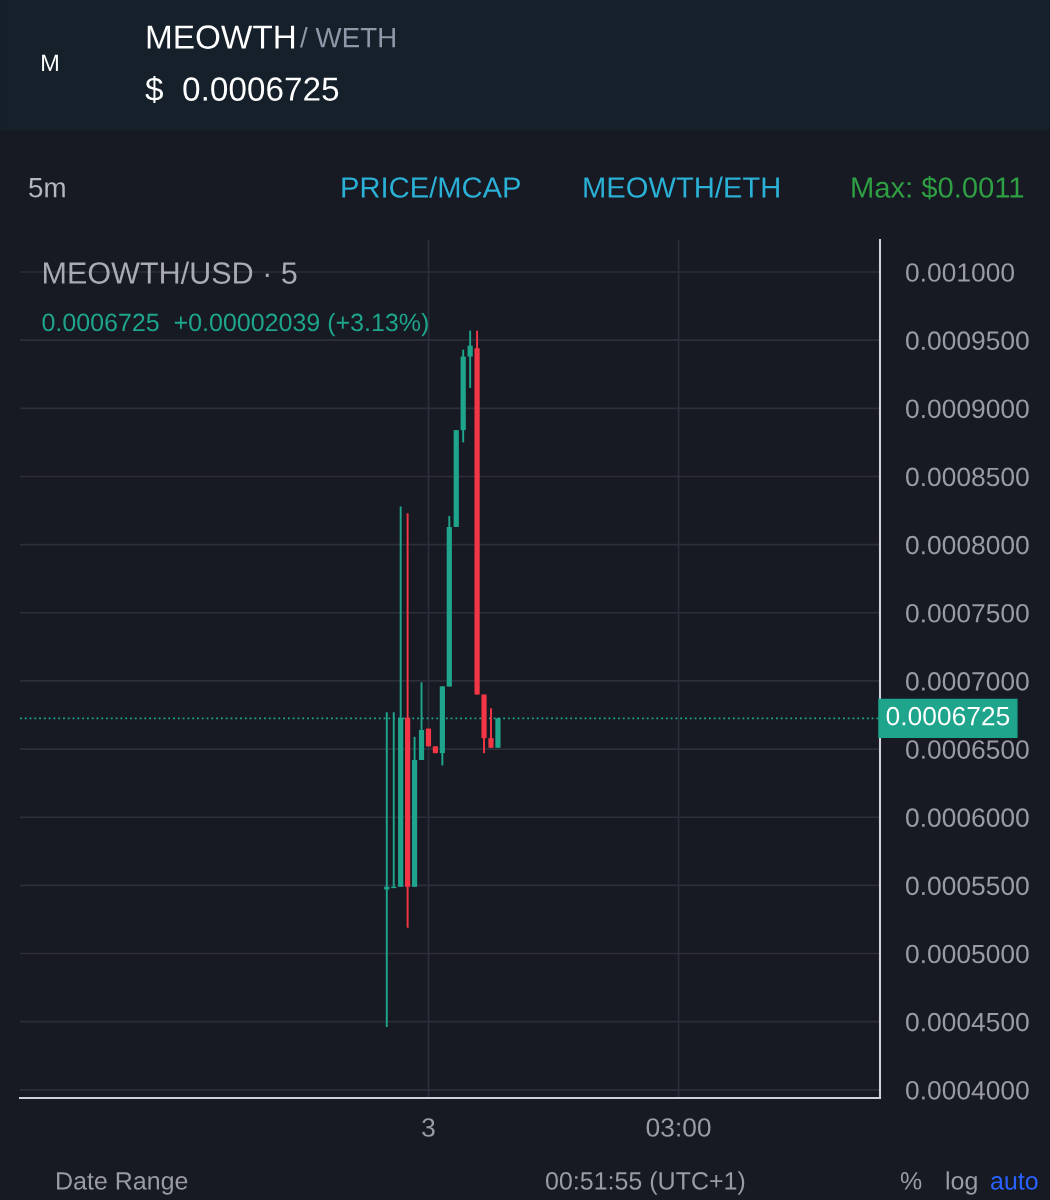 Image resolution: width=1050 pixels, height=1200 pixels. What do you see at coordinates (645, 1183) in the screenshot?
I see `text: 00:51:55 (UTC+1)` at bounding box center [645, 1183].